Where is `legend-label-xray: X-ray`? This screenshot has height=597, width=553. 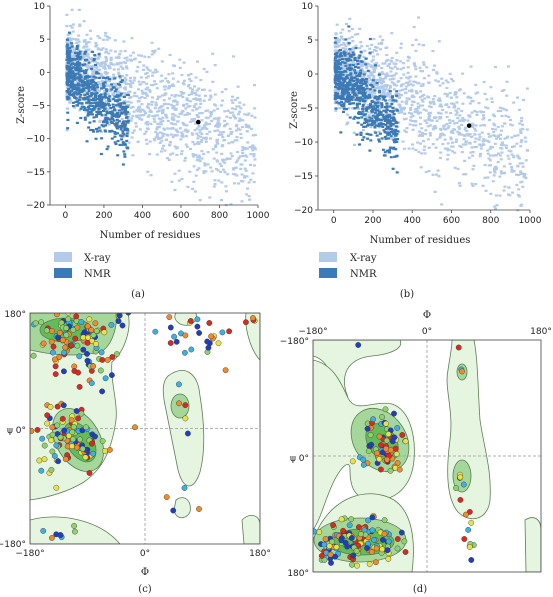 legend-label-xray: X-ray is located at coordinates (97, 258).